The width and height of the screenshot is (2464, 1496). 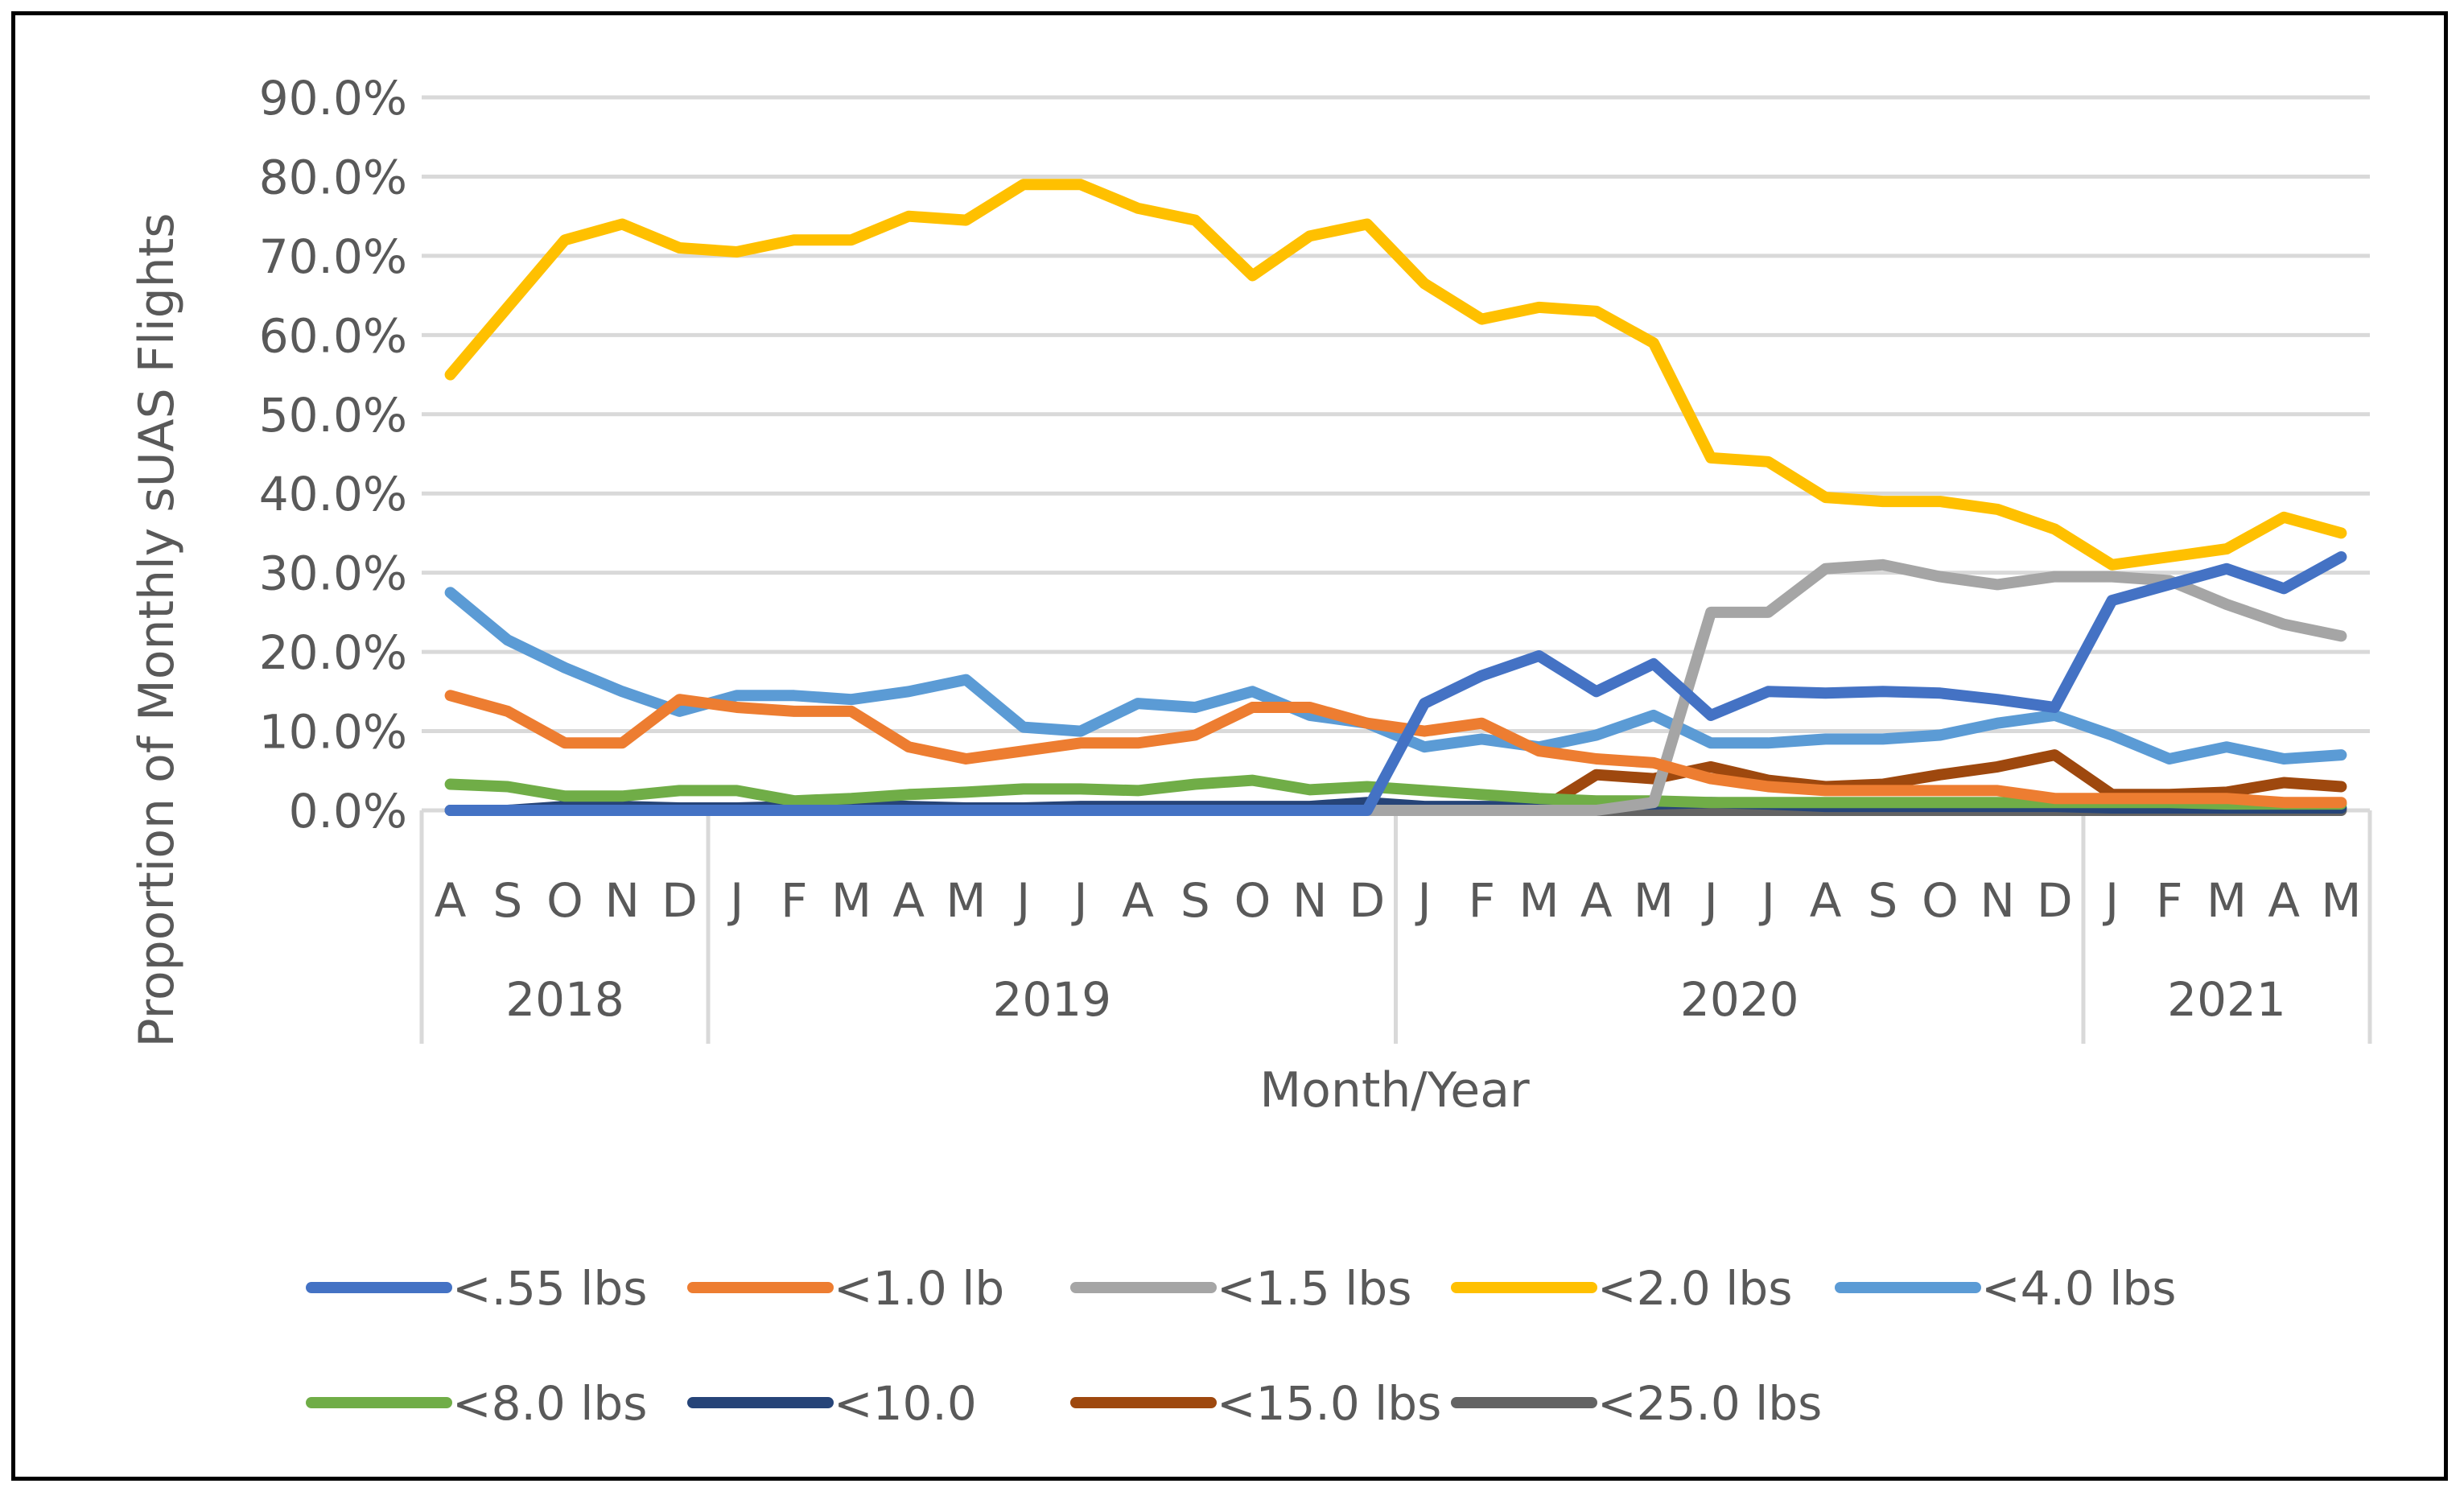 What do you see at coordinates (549, 1289) in the screenshot?
I see `legend-label: <.55 lbs` at bounding box center [549, 1289].